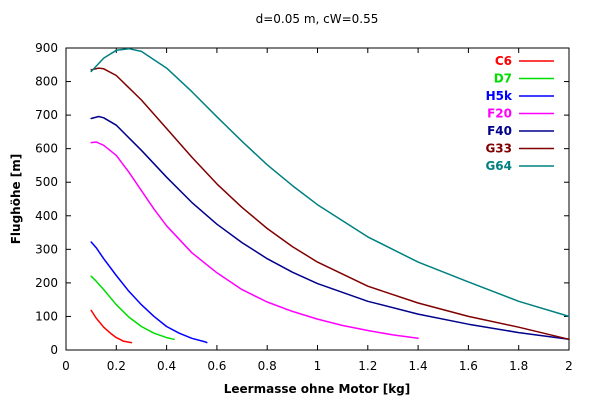  What do you see at coordinates (367, 366) in the screenshot?
I see `x-tick-label: 1.2` at bounding box center [367, 366].